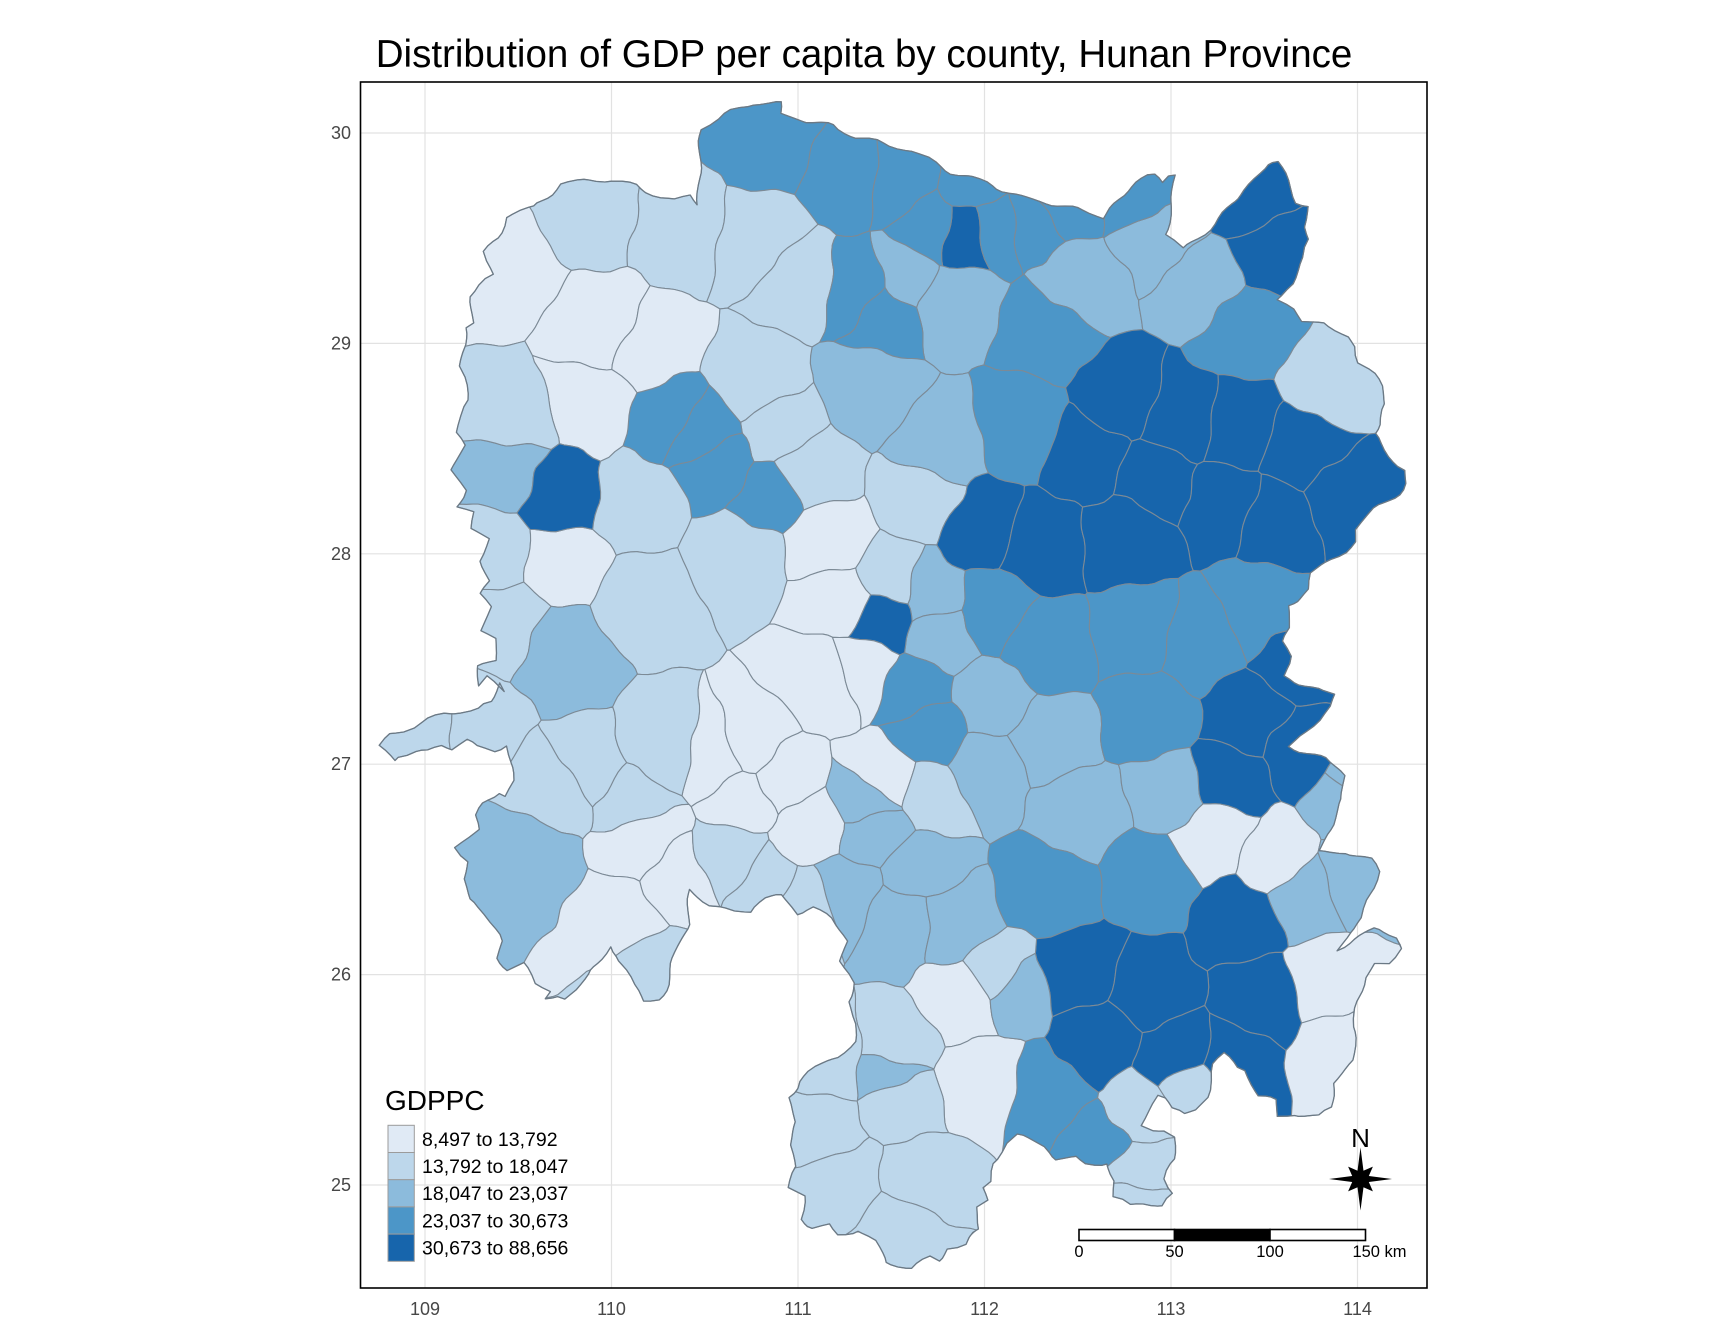 This screenshot has width=1728, height=1344. What do you see at coordinates (984, 1309) in the screenshot?
I see `svg-text: 112` at bounding box center [984, 1309].